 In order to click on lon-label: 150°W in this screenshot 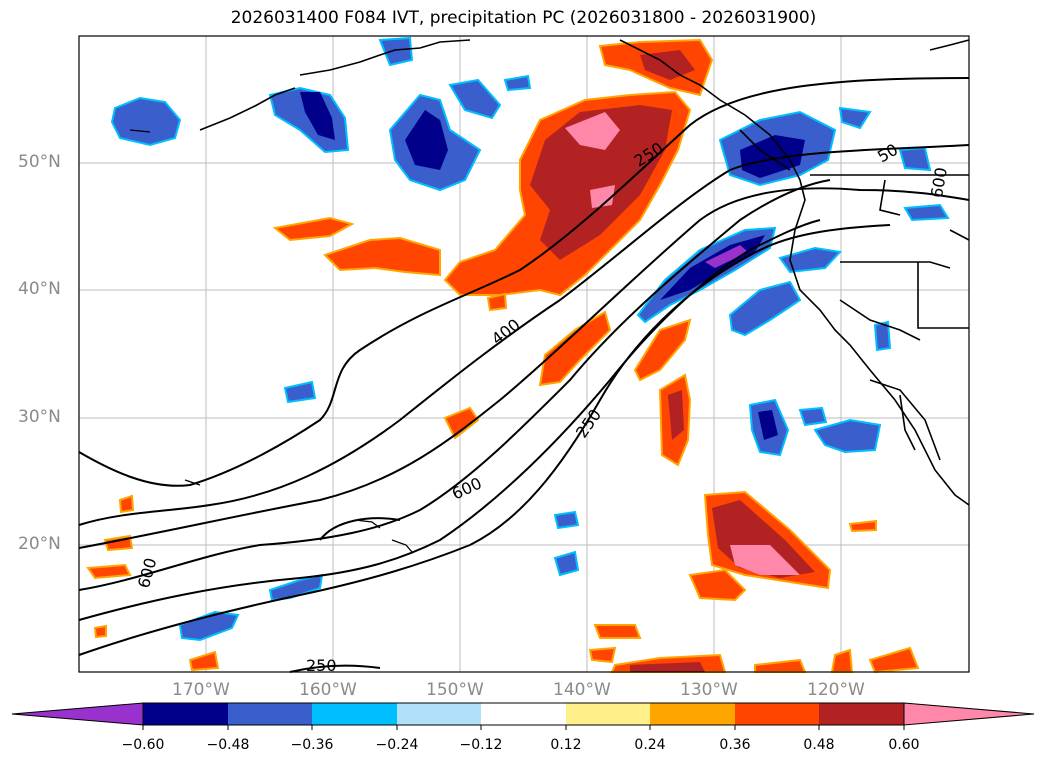, I will do `click(455, 690)`.